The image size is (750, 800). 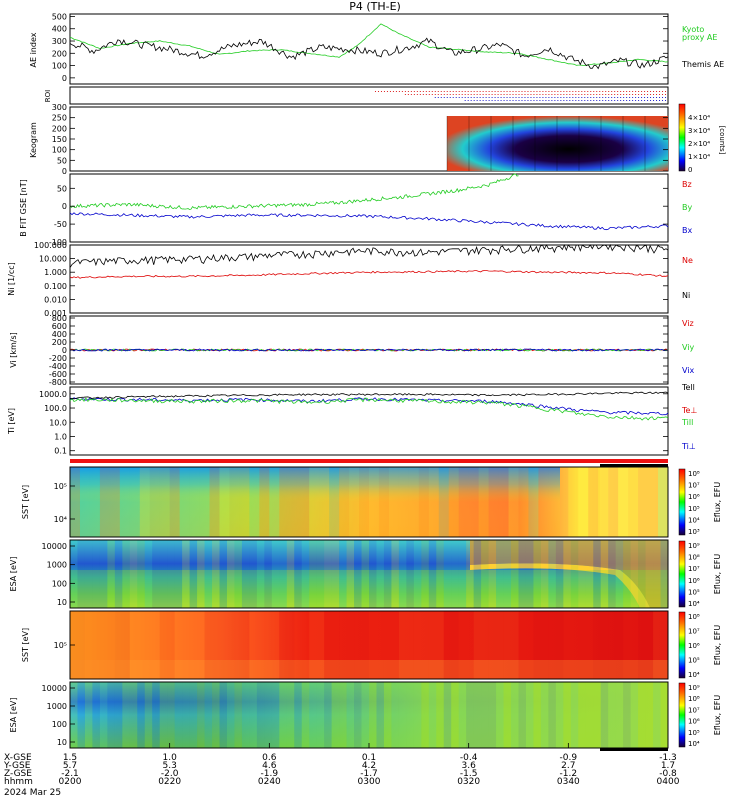 I want to click on bfield-by-line, so click(x=294, y=192).